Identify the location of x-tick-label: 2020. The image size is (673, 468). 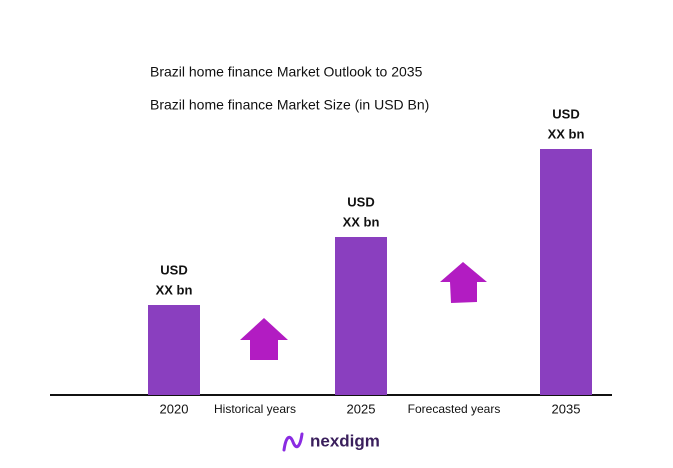
(174, 408).